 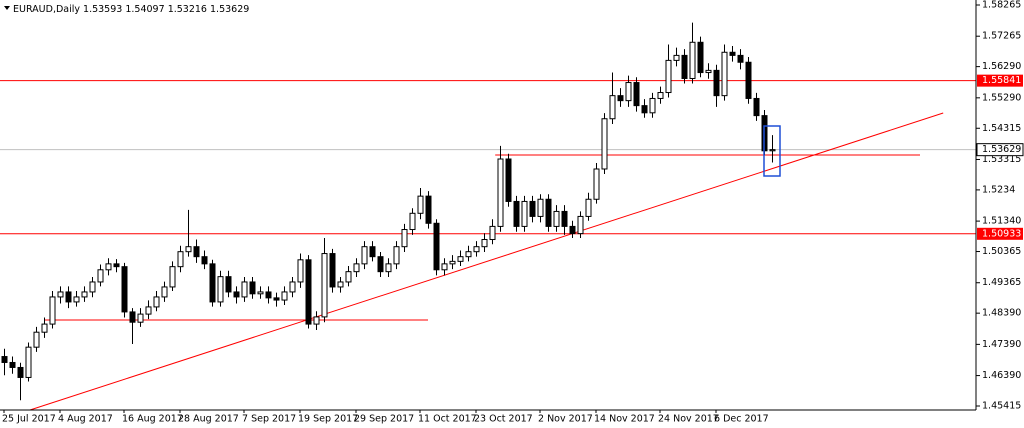 What do you see at coordinates (1001, 344) in the screenshot?
I see `y-tick-label: 1.47390` at bounding box center [1001, 344].